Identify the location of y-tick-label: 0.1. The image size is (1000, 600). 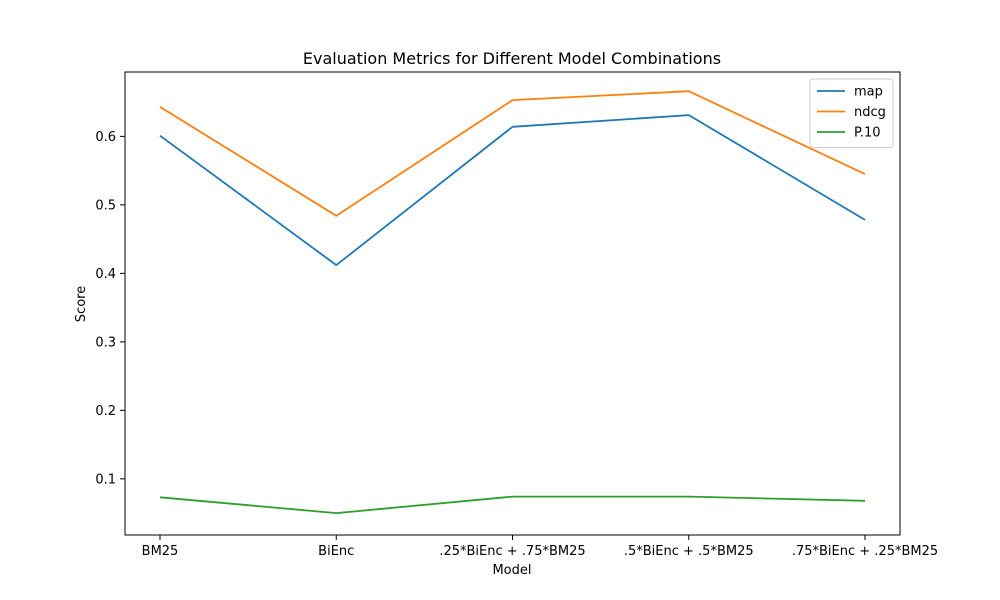
(105, 479).